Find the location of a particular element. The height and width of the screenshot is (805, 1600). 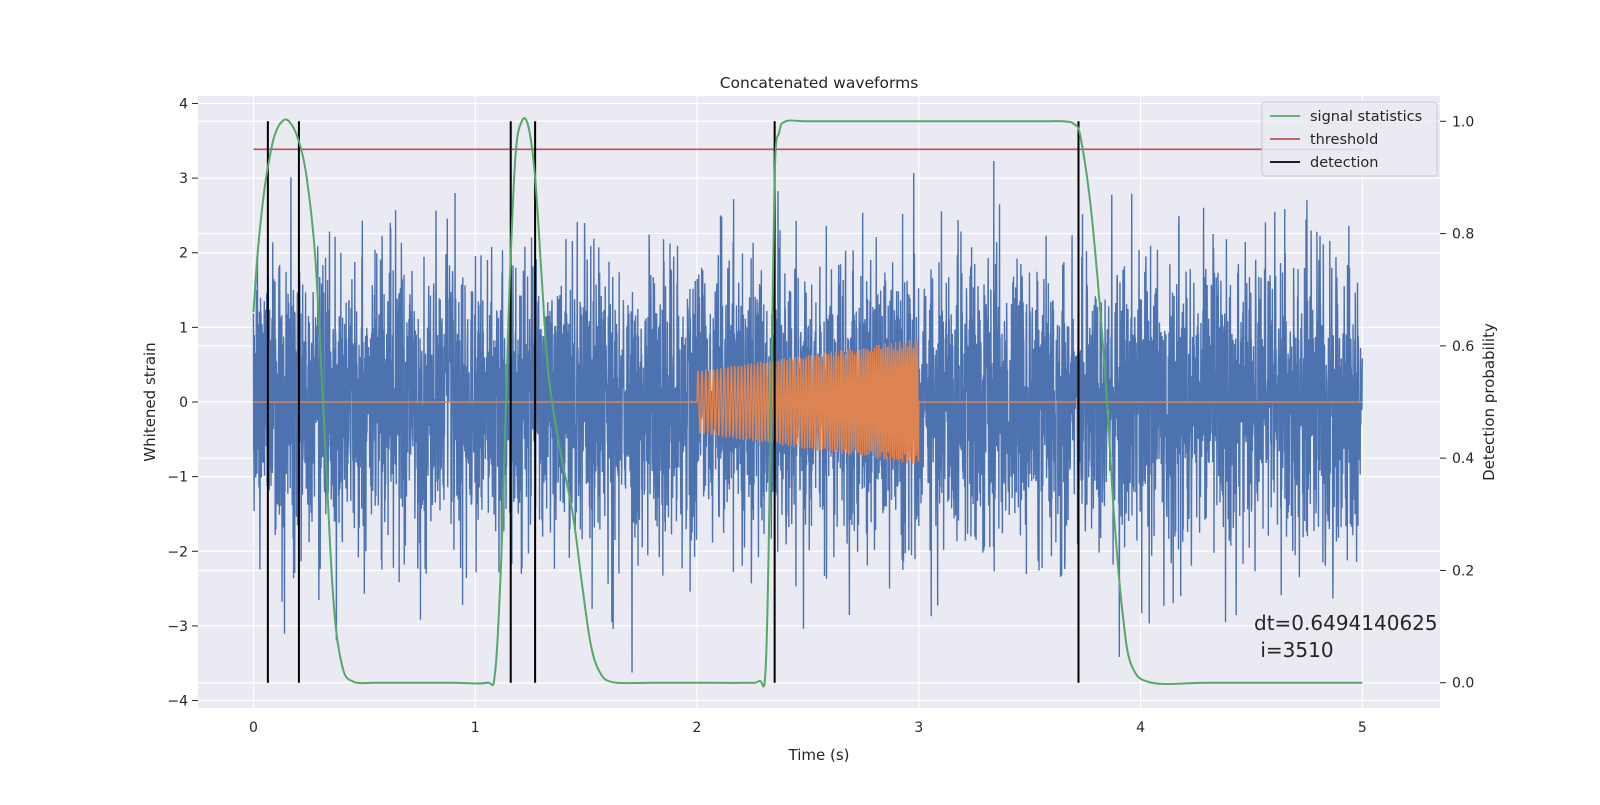

y-tick-label: 1 is located at coordinates (183, 328).